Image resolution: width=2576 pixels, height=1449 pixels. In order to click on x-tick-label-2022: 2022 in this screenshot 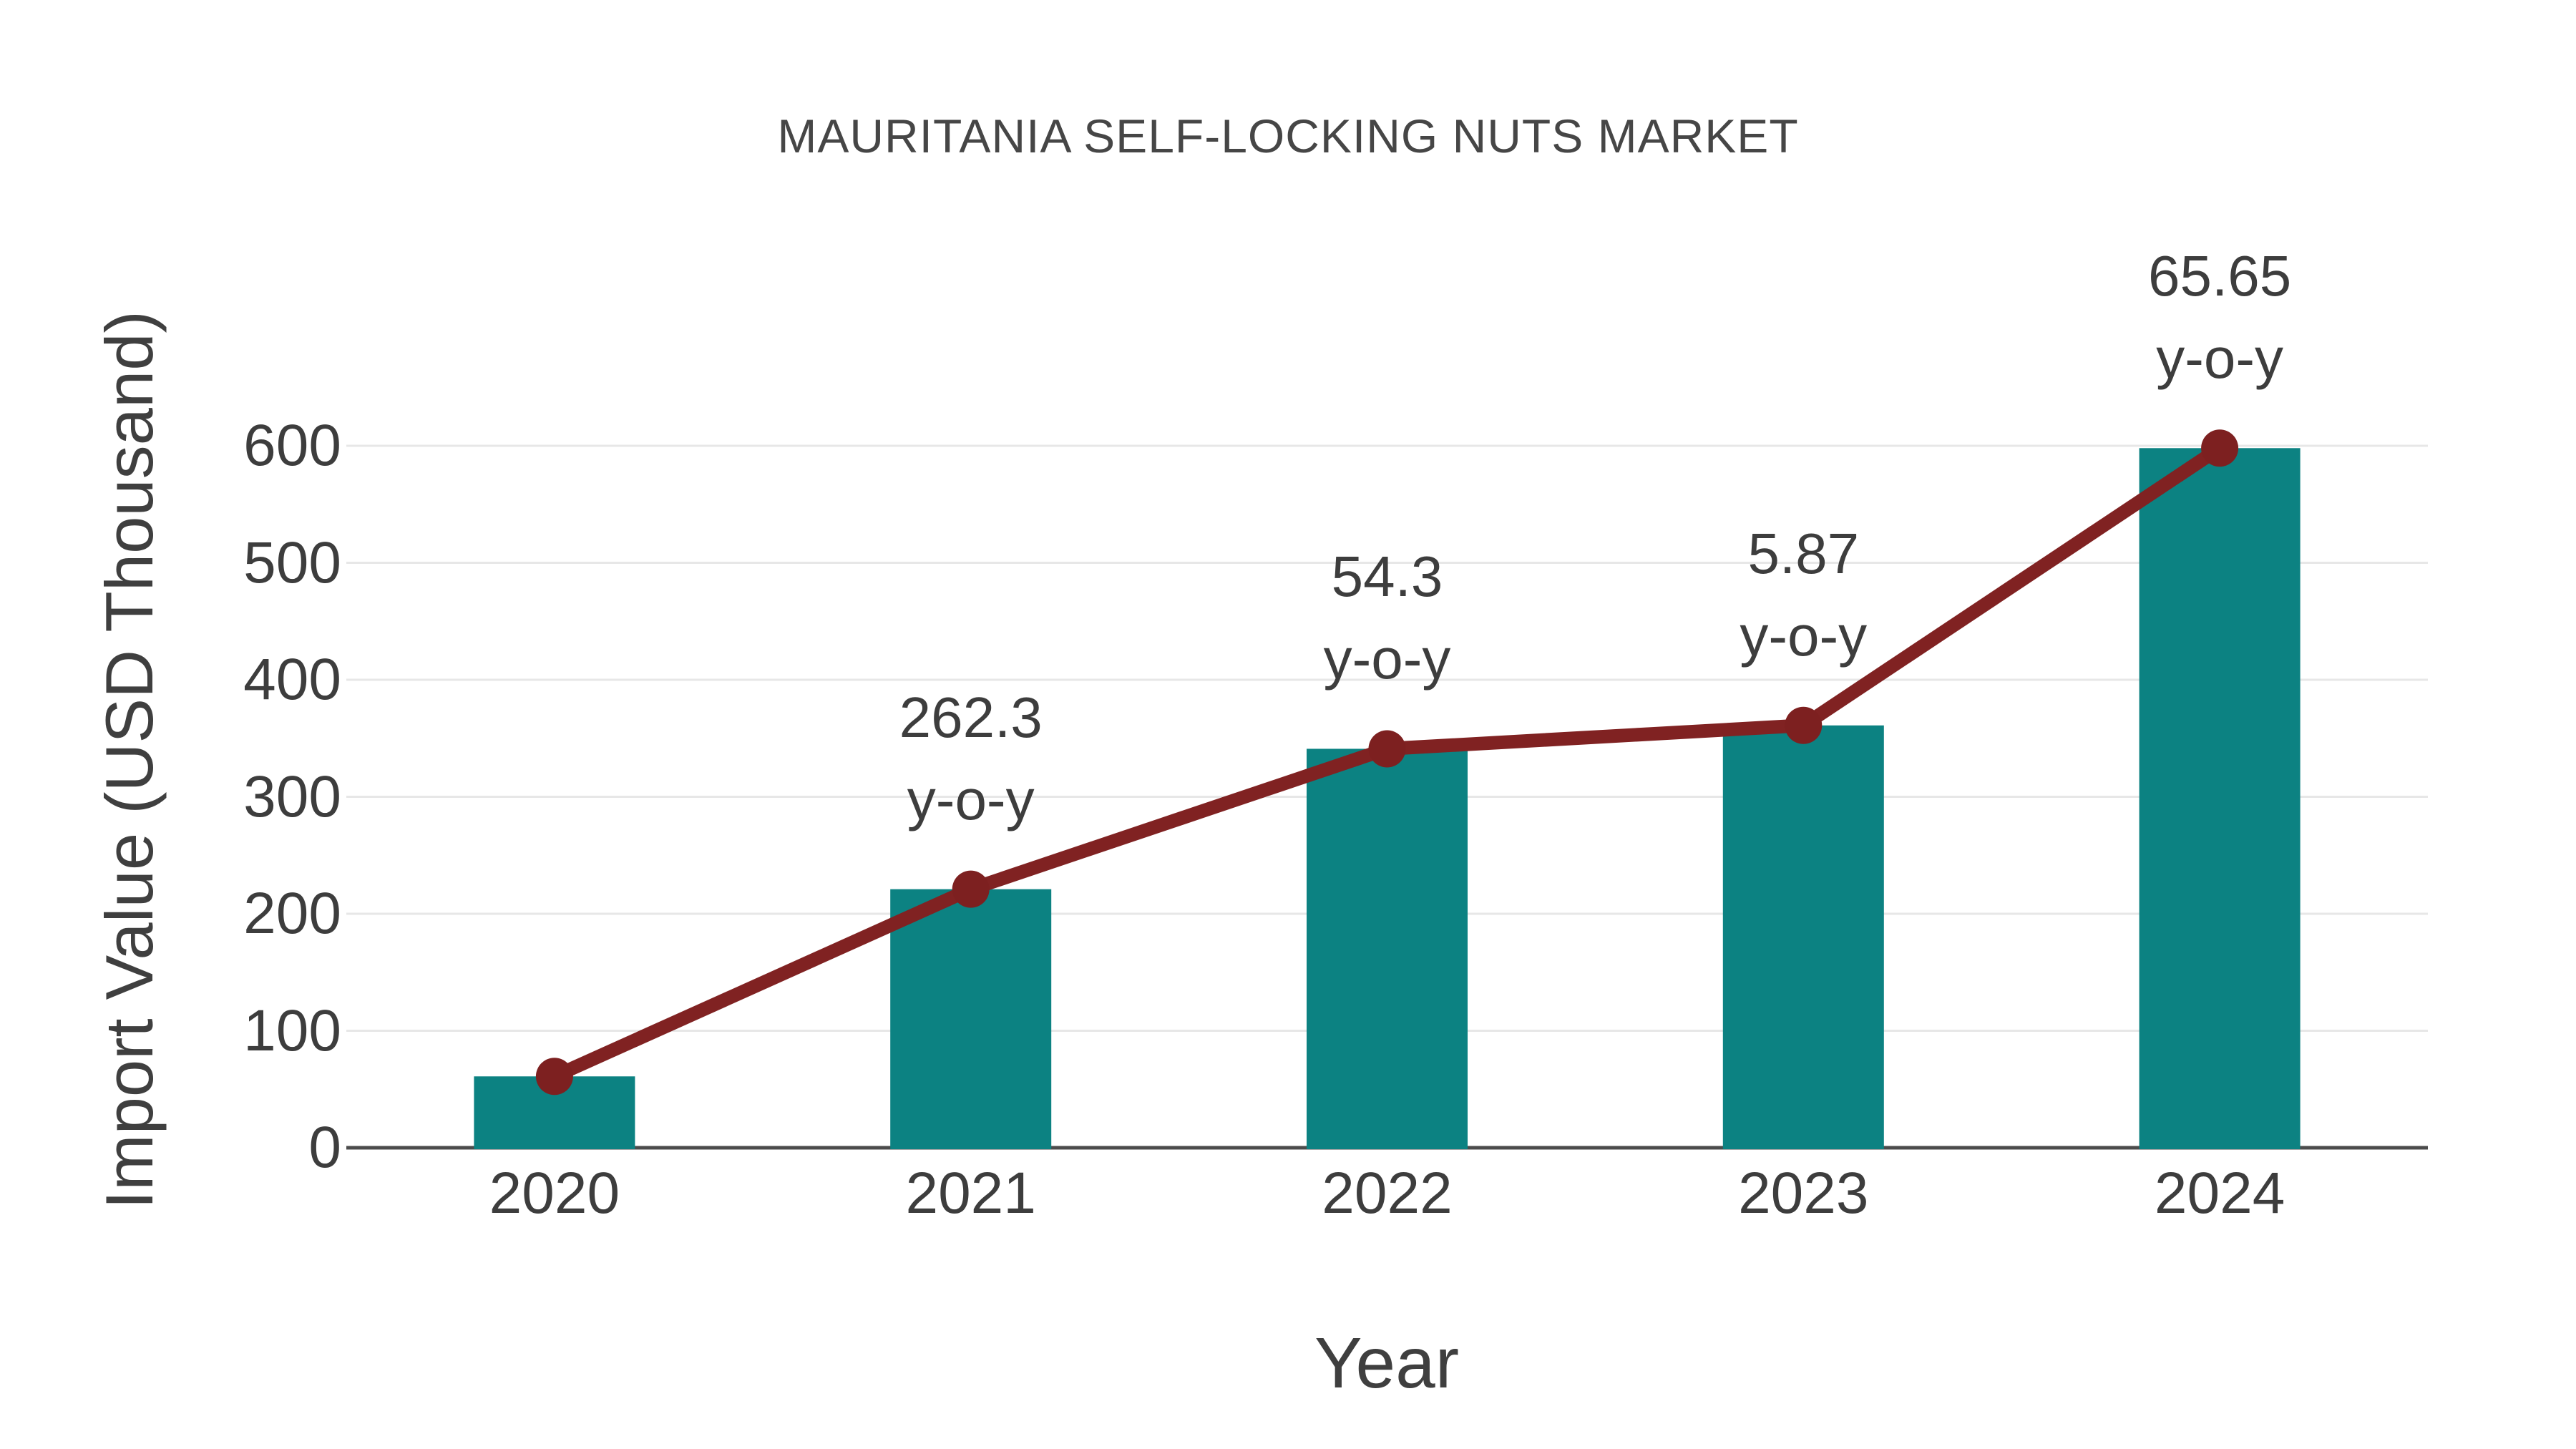, I will do `click(1387, 1193)`.